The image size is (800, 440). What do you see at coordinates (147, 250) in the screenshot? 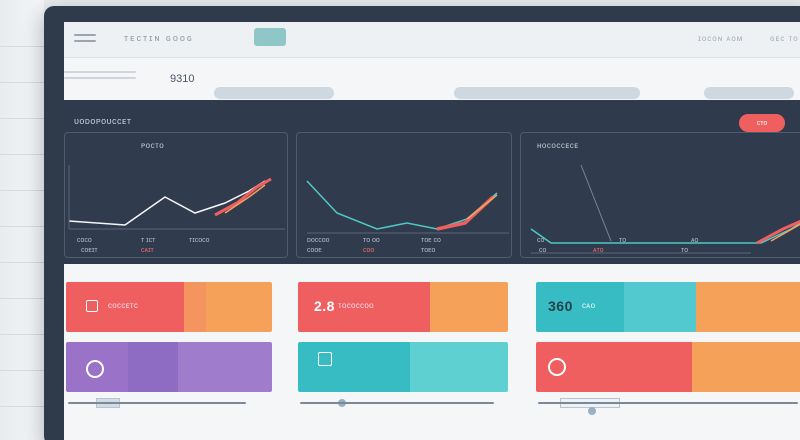
I see `tick-label: ᴄᴀɪᴛ` at bounding box center [147, 250].